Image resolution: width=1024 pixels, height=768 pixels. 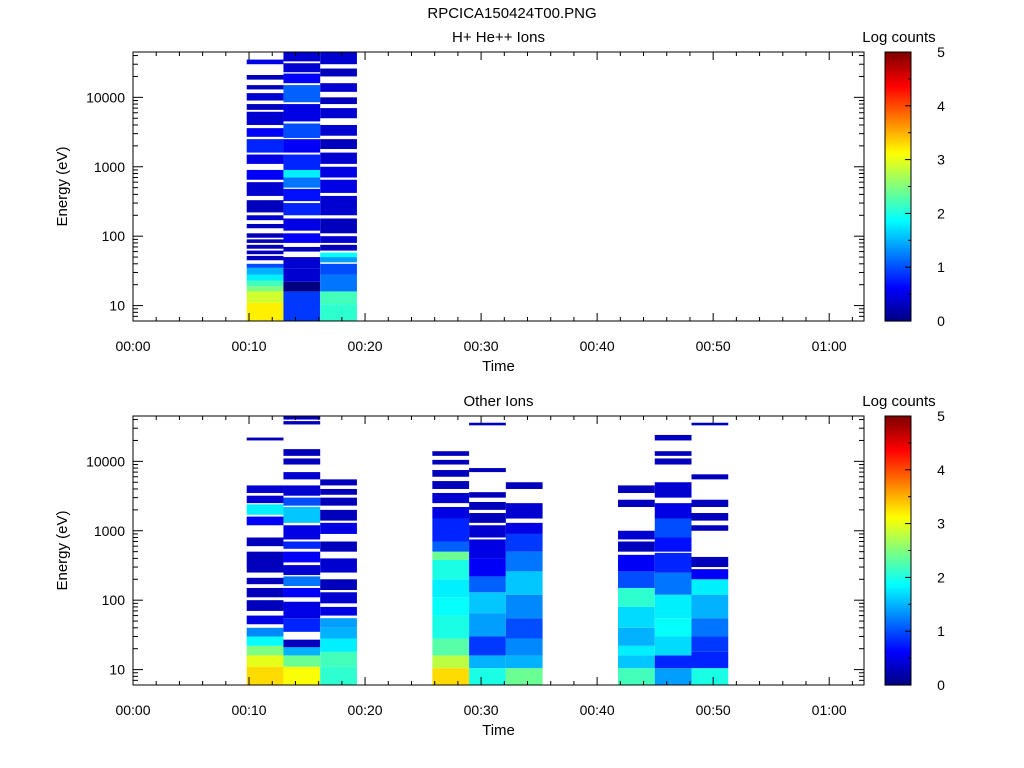 What do you see at coordinates (302, 263) in the screenshot?
I see `p1-data-cell-c1-b3` at bounding box center [302, 263].